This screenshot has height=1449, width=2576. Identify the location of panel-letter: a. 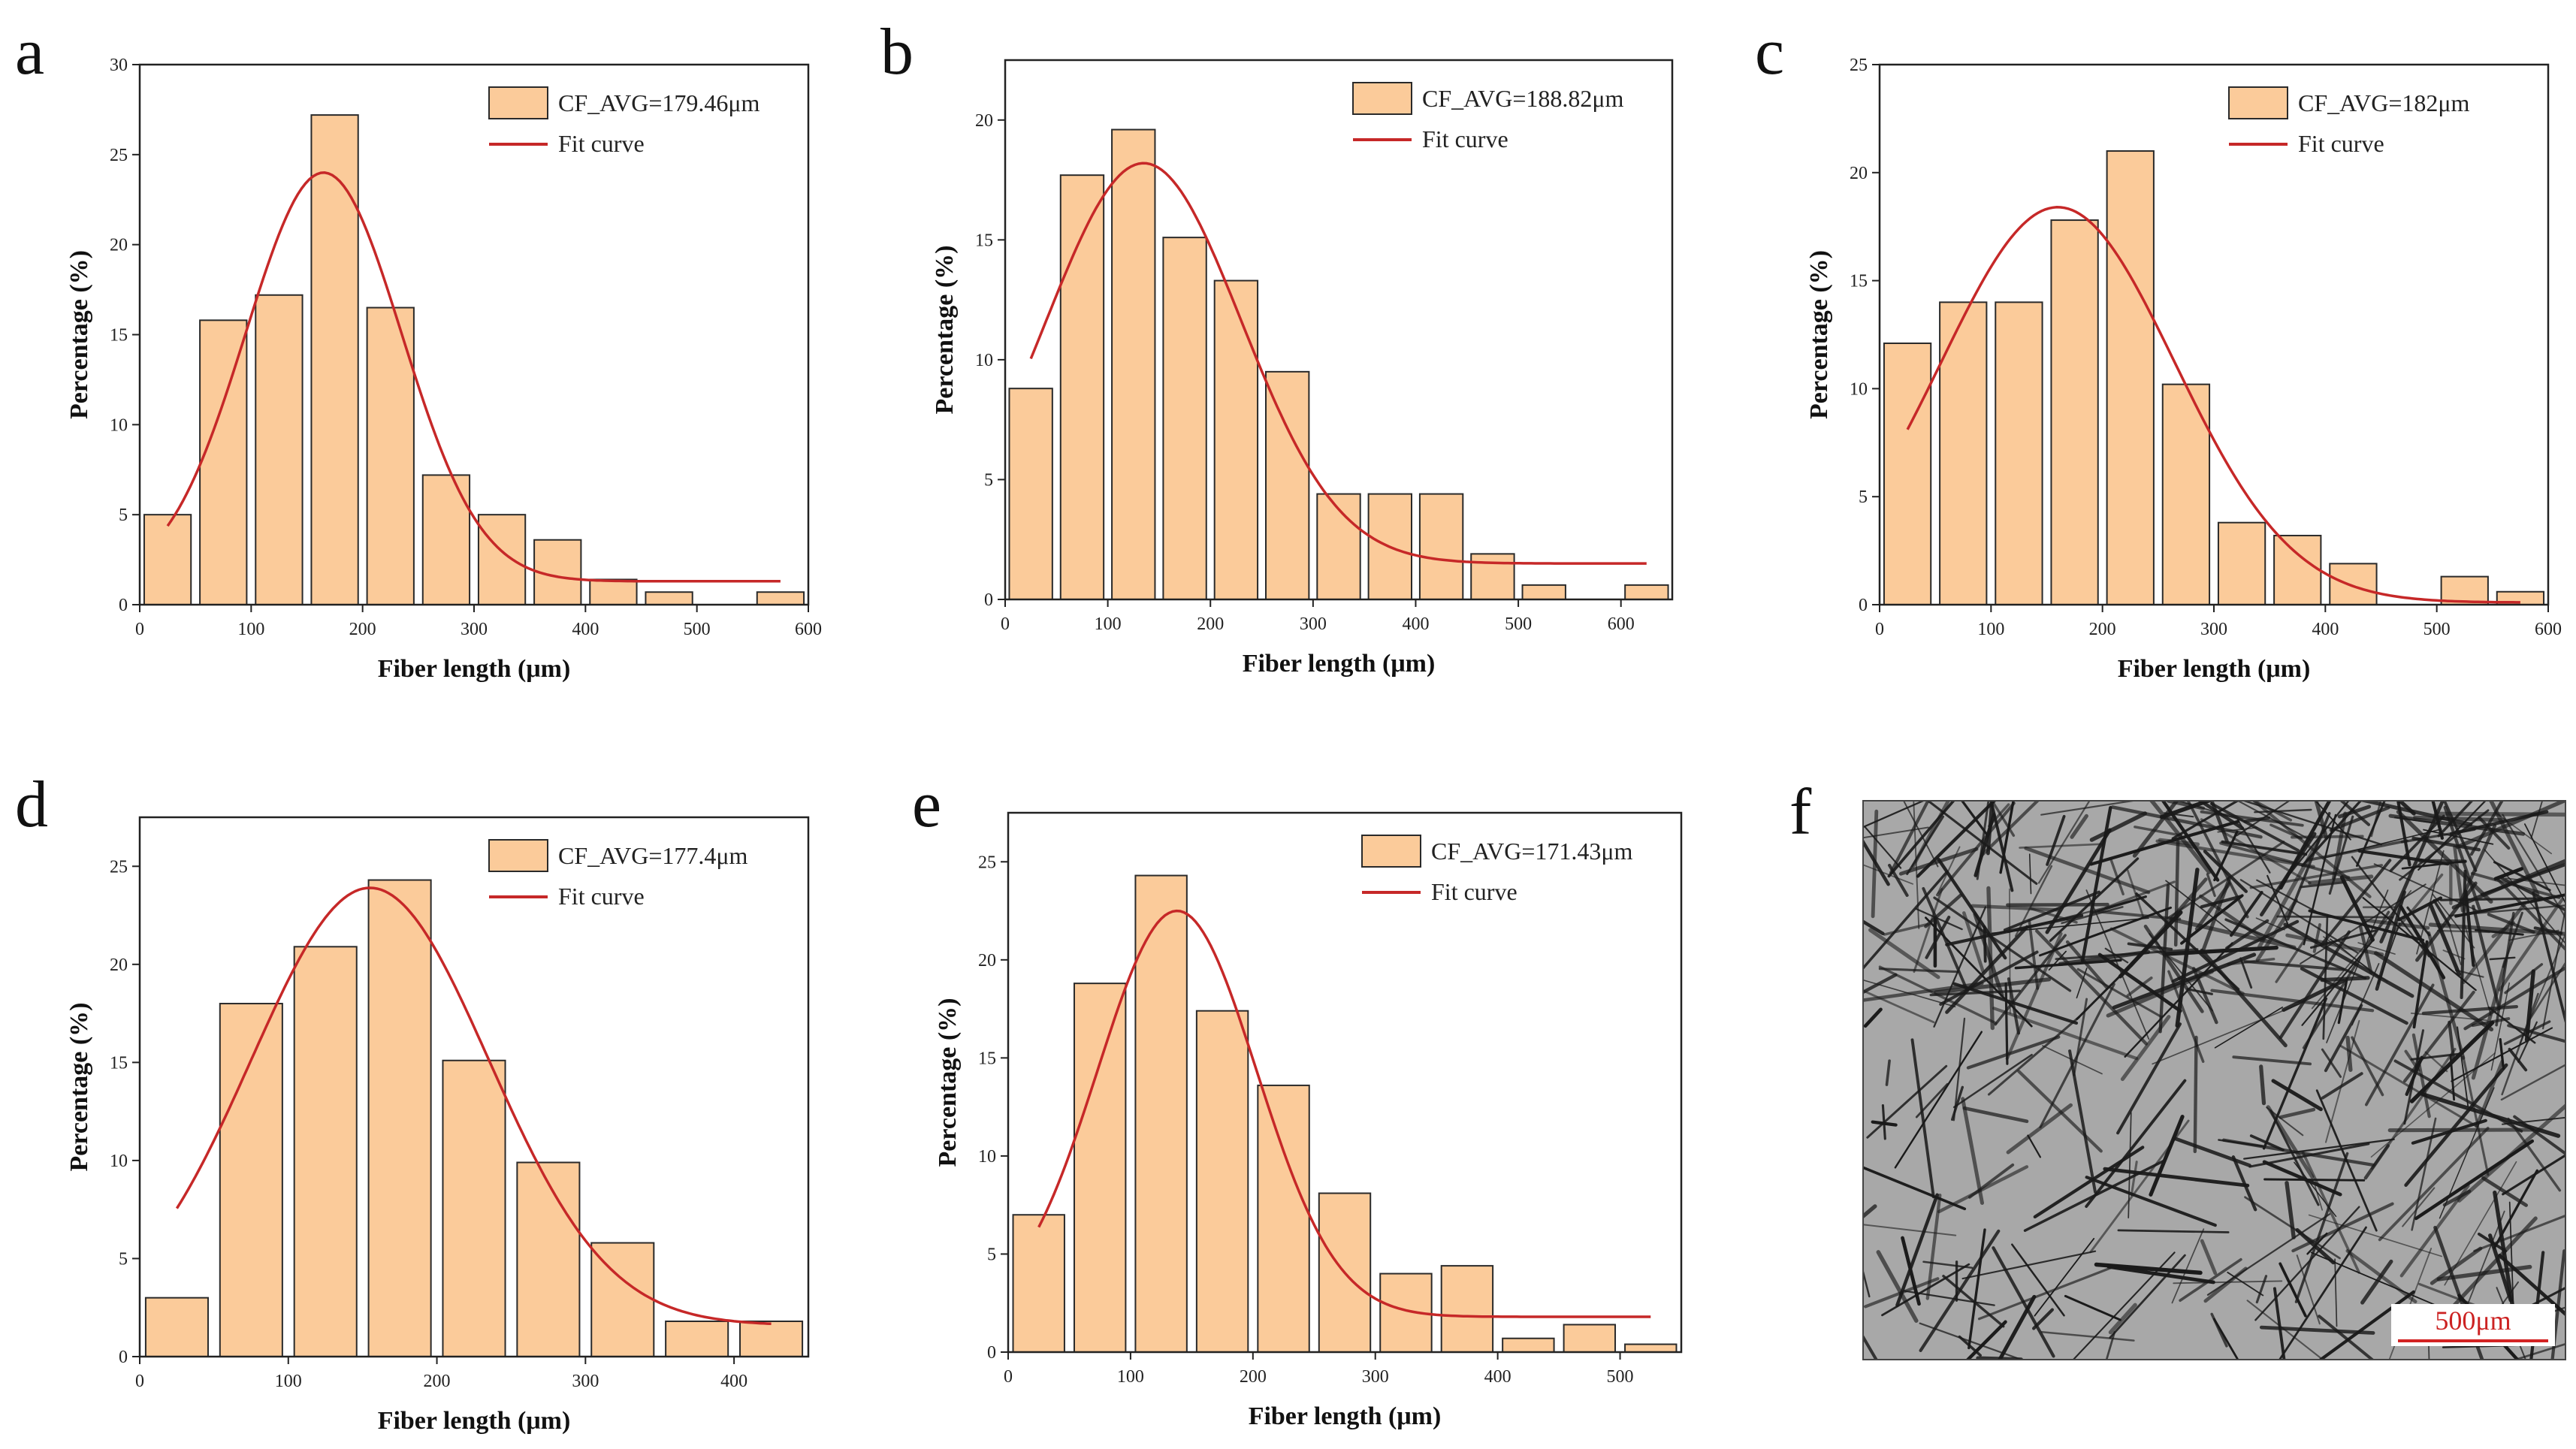
(29, 52).